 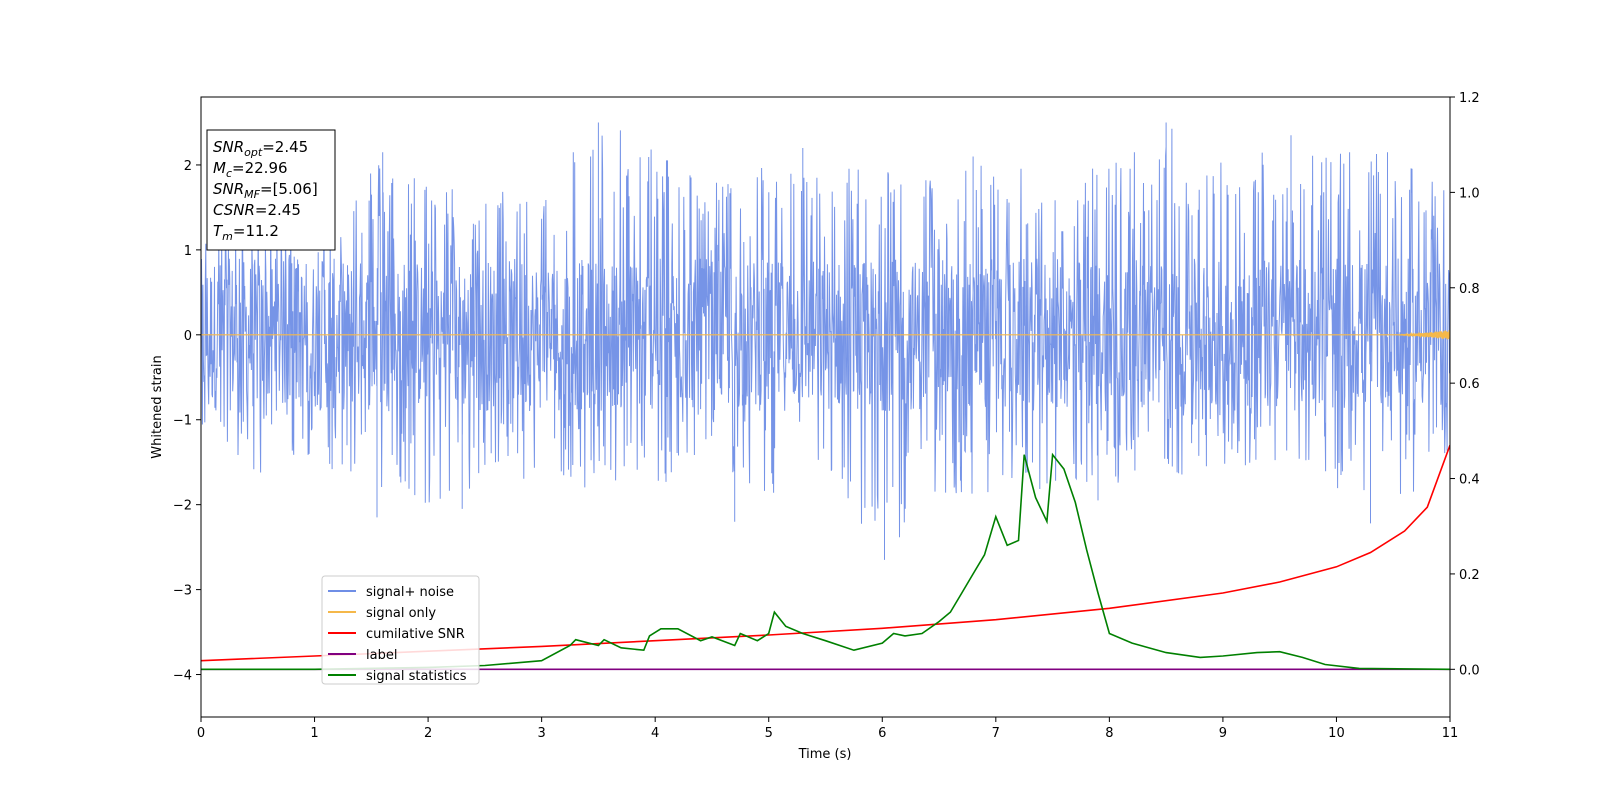 What do you see at coordinates (188, 336) in the screenshot?
I see `y-left-tick-label: 0` at bounding box center [188, 336].